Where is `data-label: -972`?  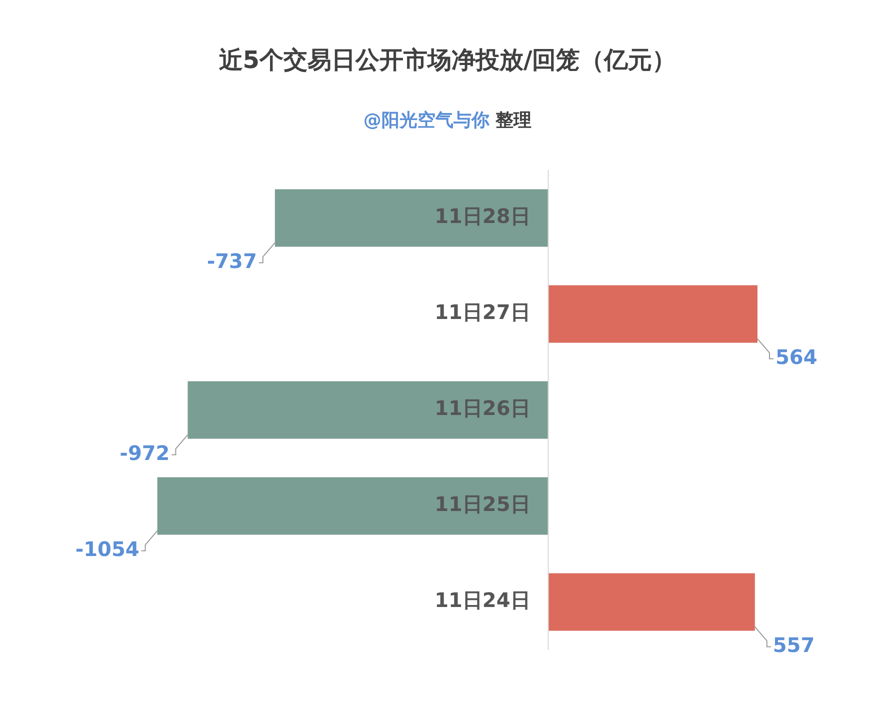 data-label: -972 is located at coordinates (145, 453).